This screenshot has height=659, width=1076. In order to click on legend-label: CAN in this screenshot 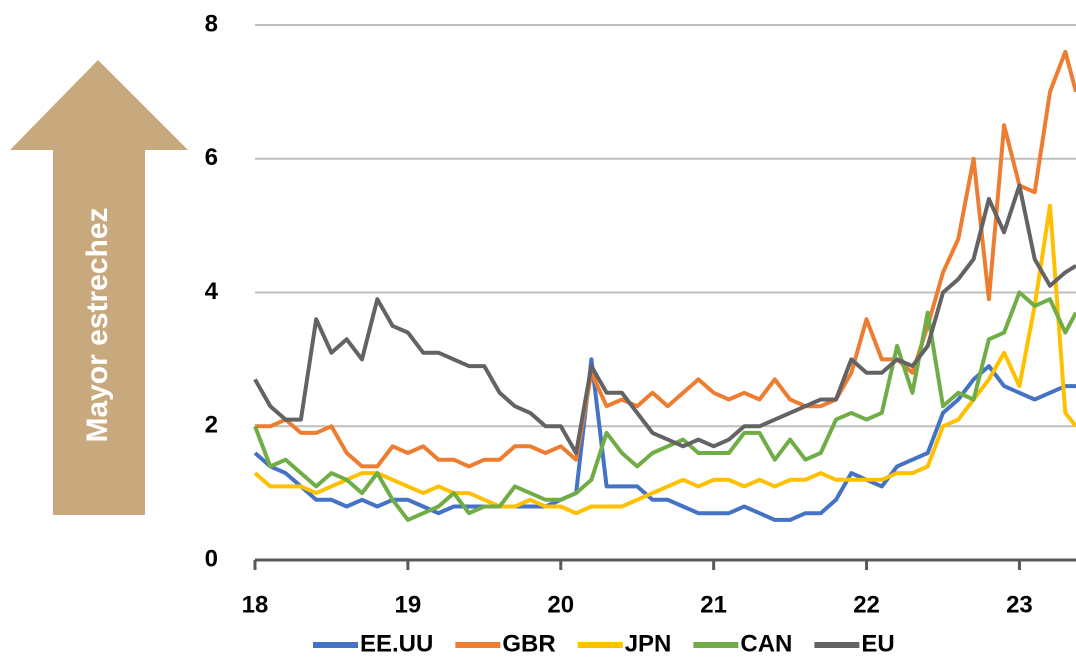, I will do `click(766, 643)`.